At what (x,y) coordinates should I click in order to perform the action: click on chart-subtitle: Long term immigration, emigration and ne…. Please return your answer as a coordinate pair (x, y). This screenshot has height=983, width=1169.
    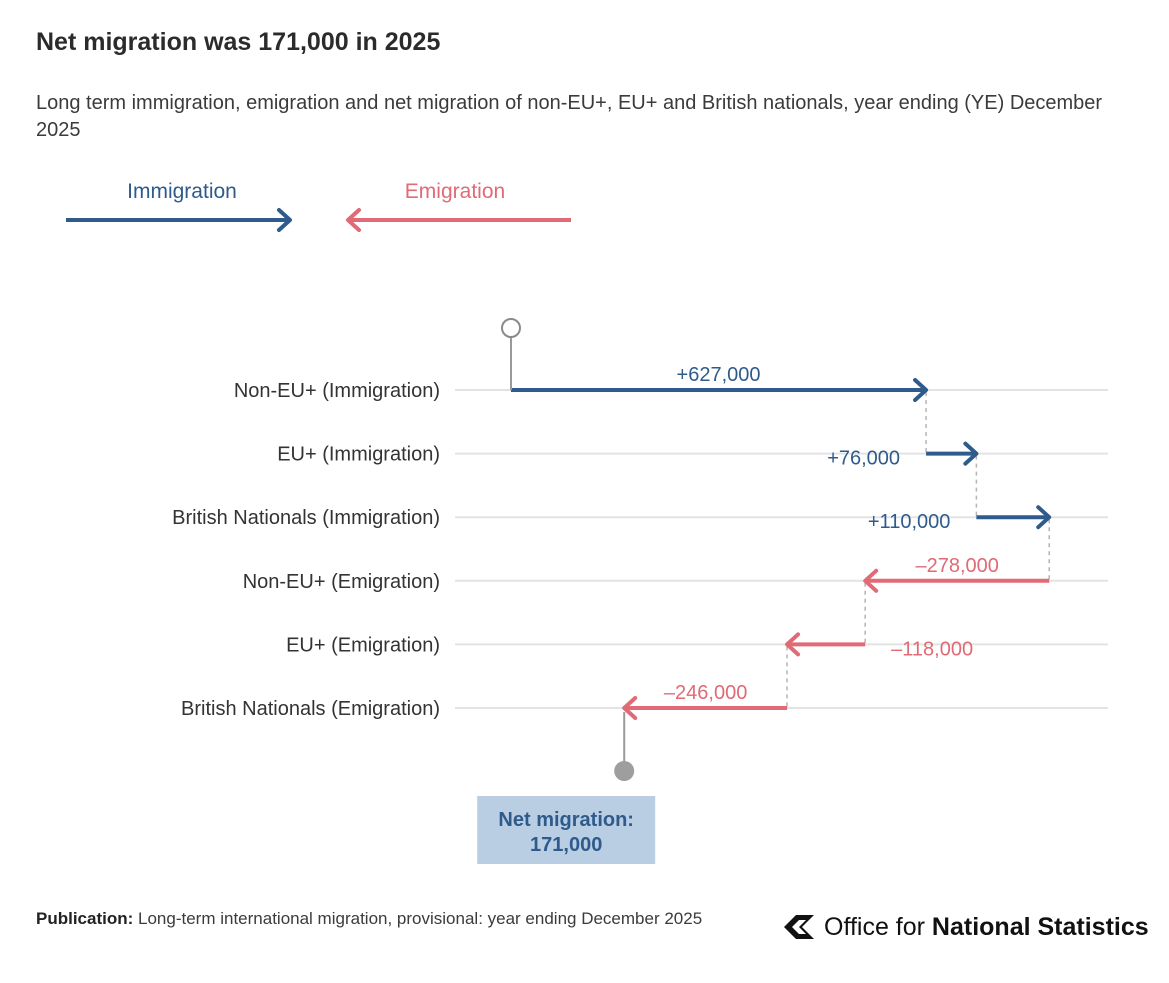
    Looking at the image, I should click on (569, 116).